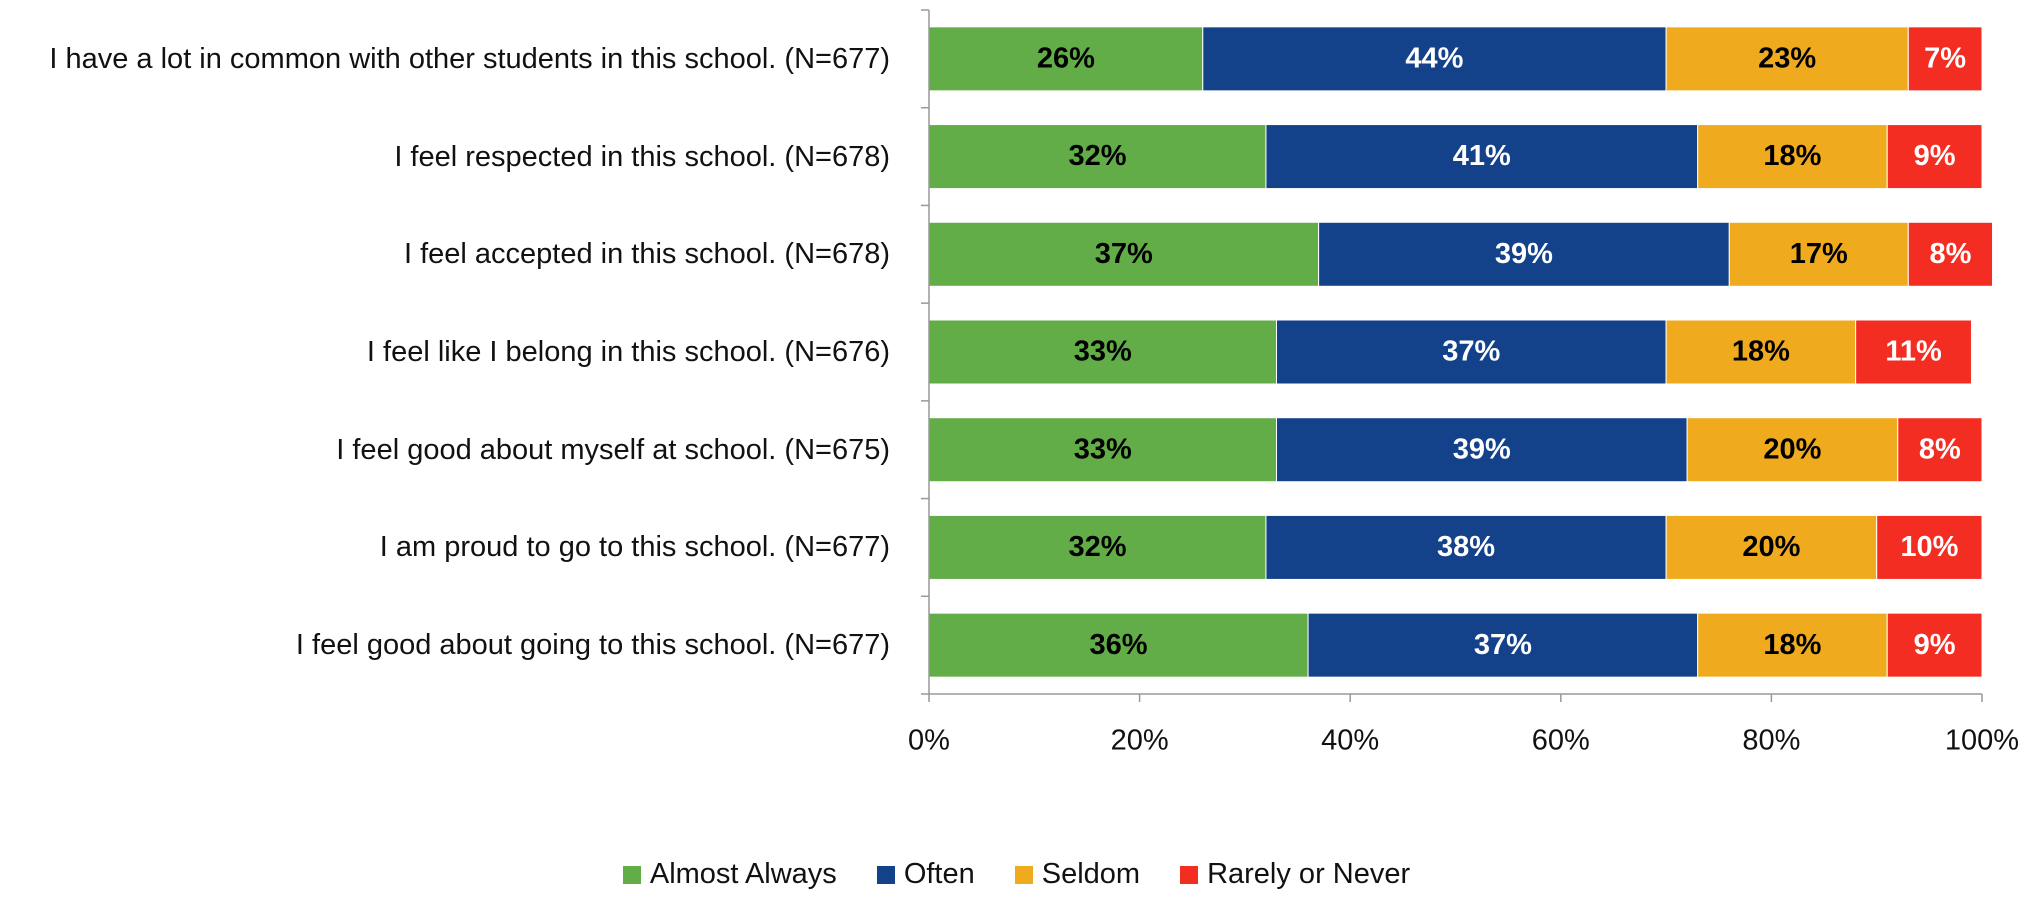 Image resolution: width=2033 pixels, height=910 pixels. What do you see at coordinates (646, 254) in the screenshot?
I see `category-label: I feel accepted in this school. (N=678)` at bounding box center [646, 254].